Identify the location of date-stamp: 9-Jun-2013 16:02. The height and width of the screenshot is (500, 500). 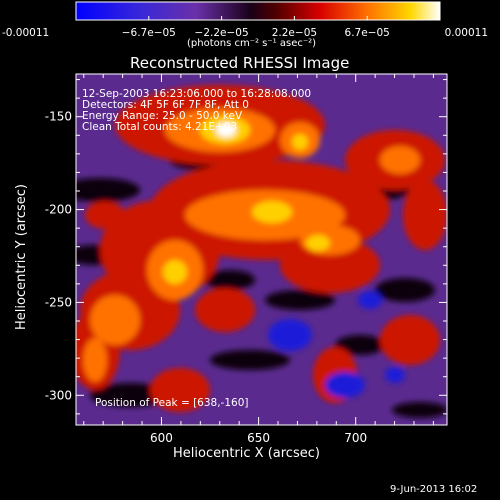
(434, 489).